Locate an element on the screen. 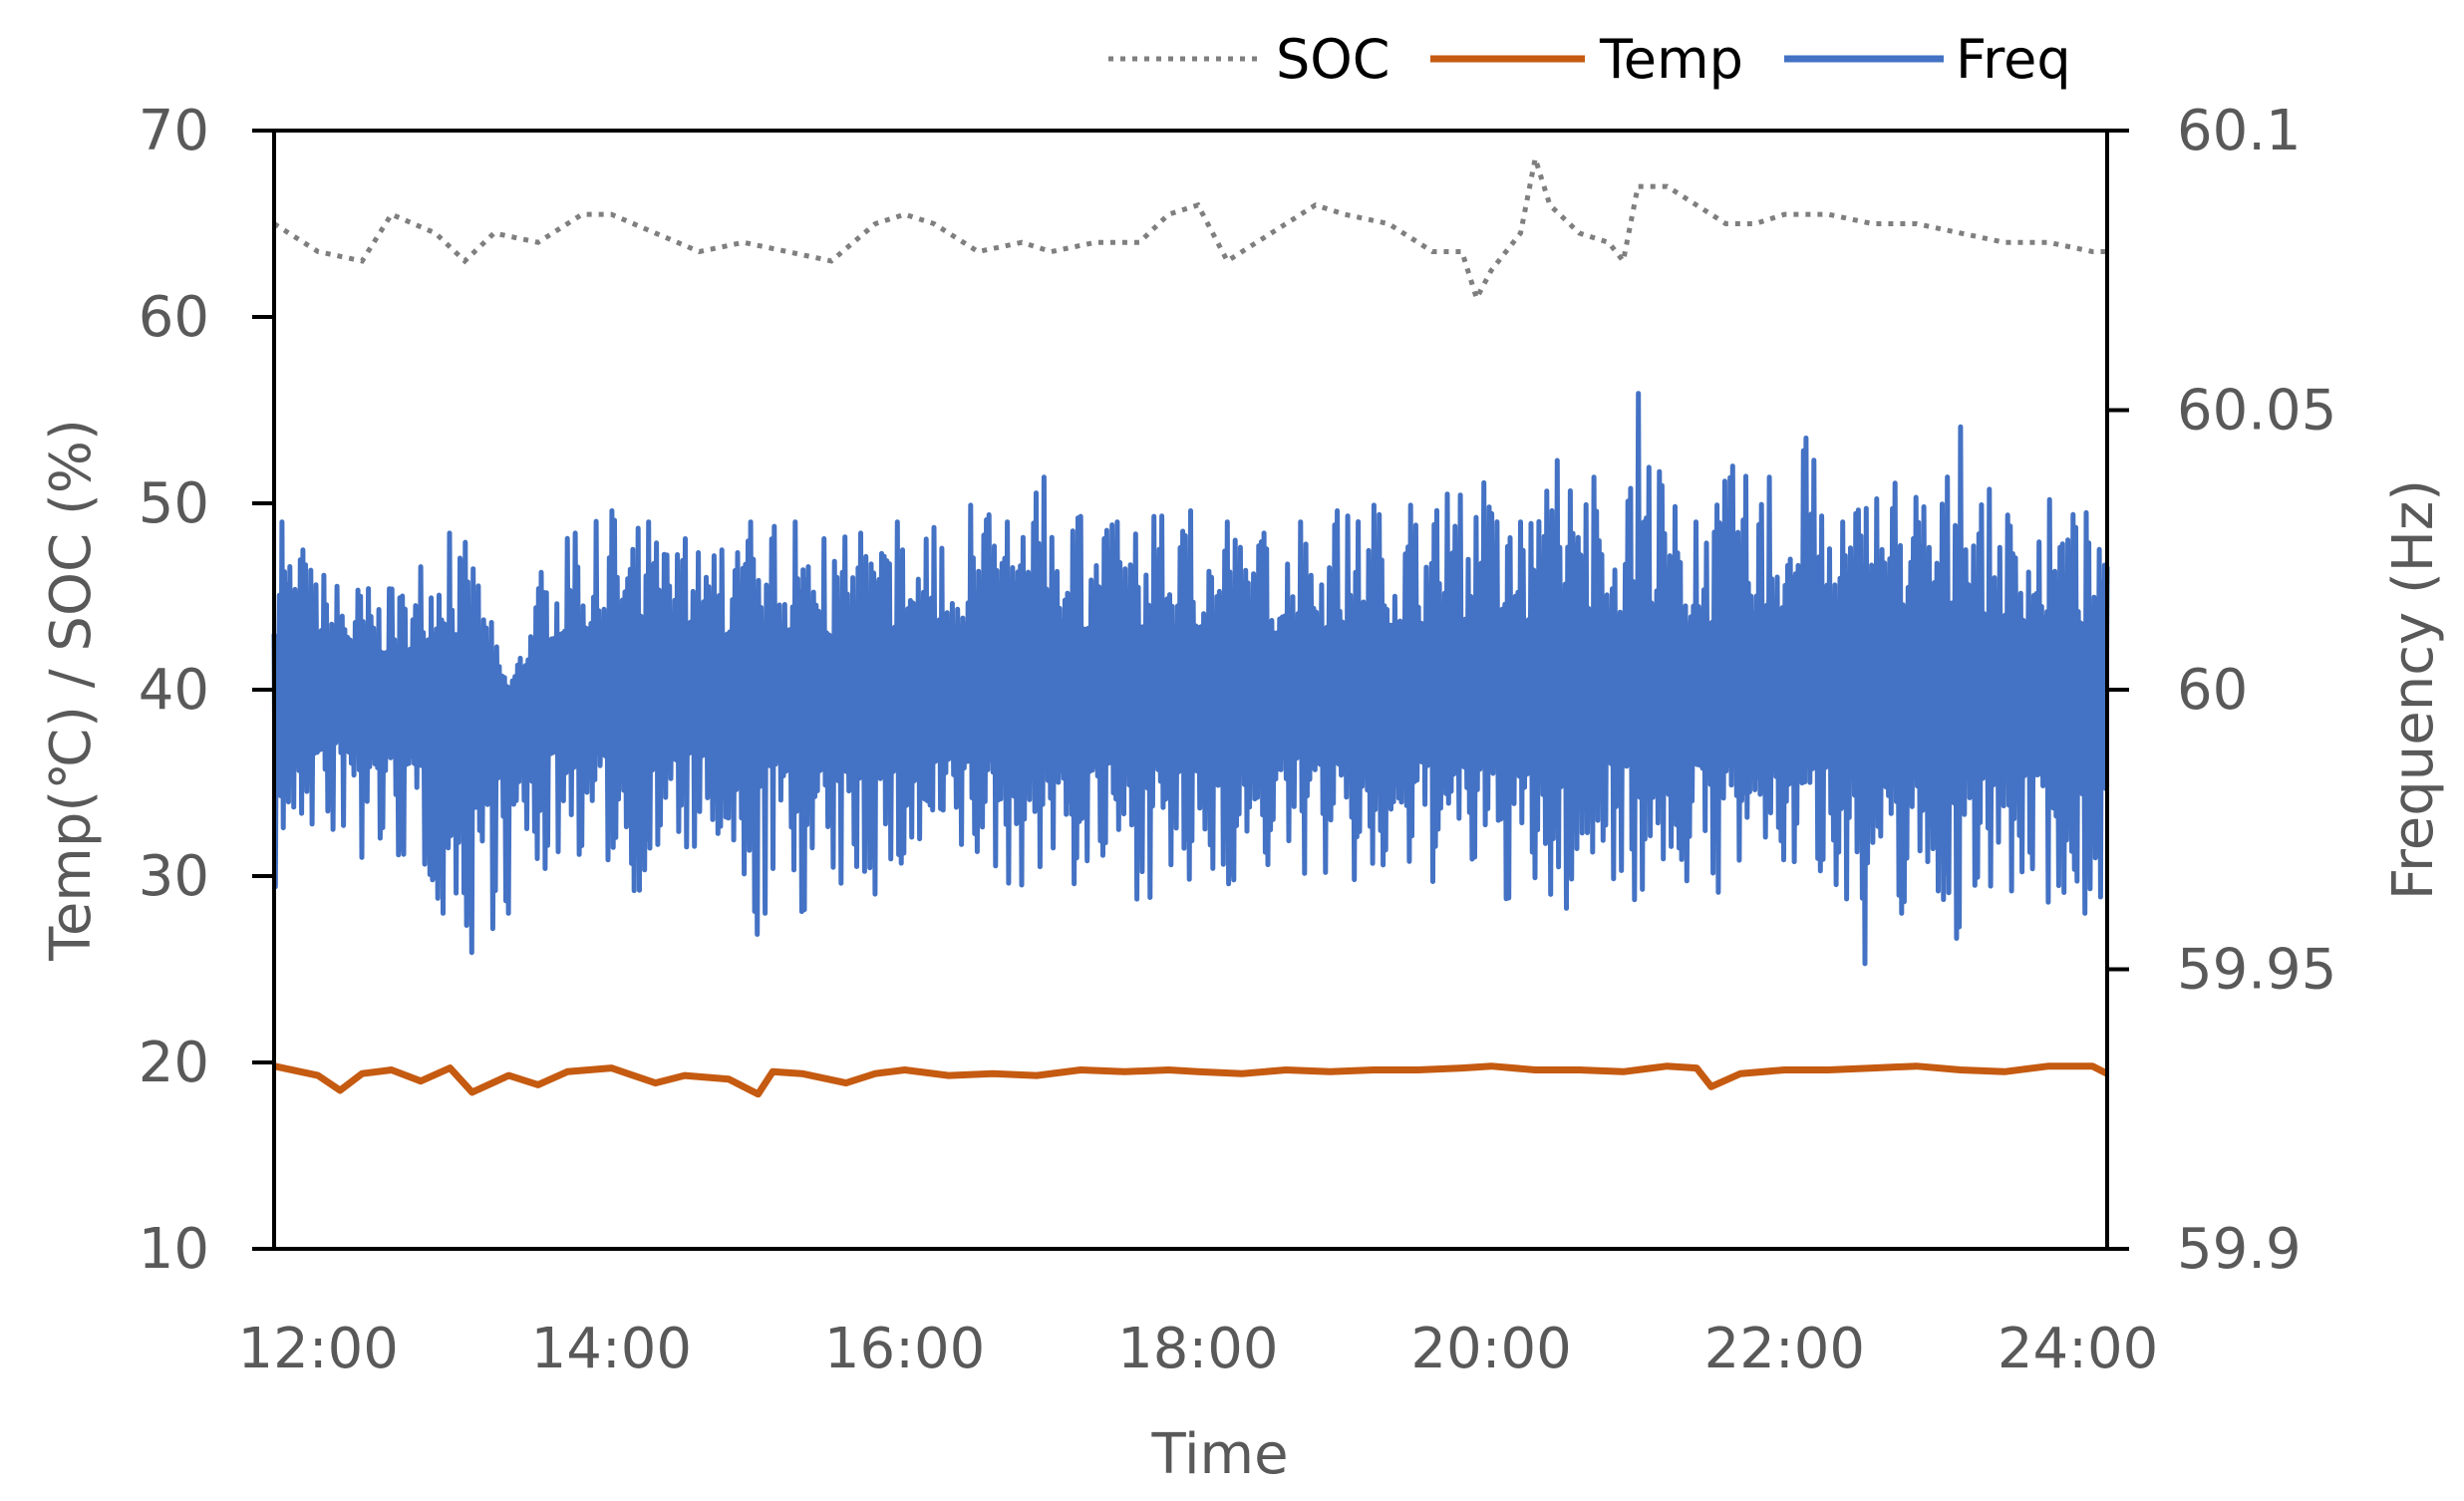  right-axis-ticks: 60.1 60.05 60 59.95 59.9 is located at coordinates (2222, 690).